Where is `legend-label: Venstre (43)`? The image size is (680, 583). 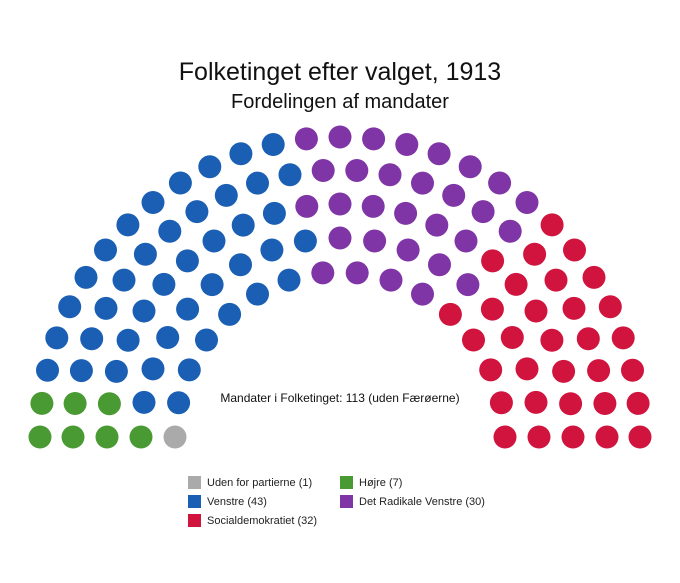
legend-label: Venstre (43) is located at coordinates (237, 501).